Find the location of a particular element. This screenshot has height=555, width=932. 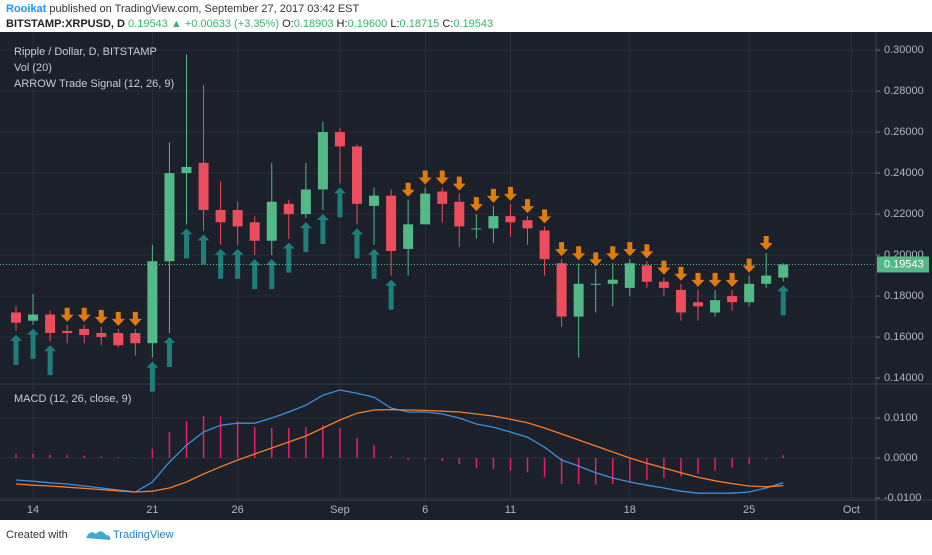

y-tick-label: 0.16000 is located at coordinates (904, 337).